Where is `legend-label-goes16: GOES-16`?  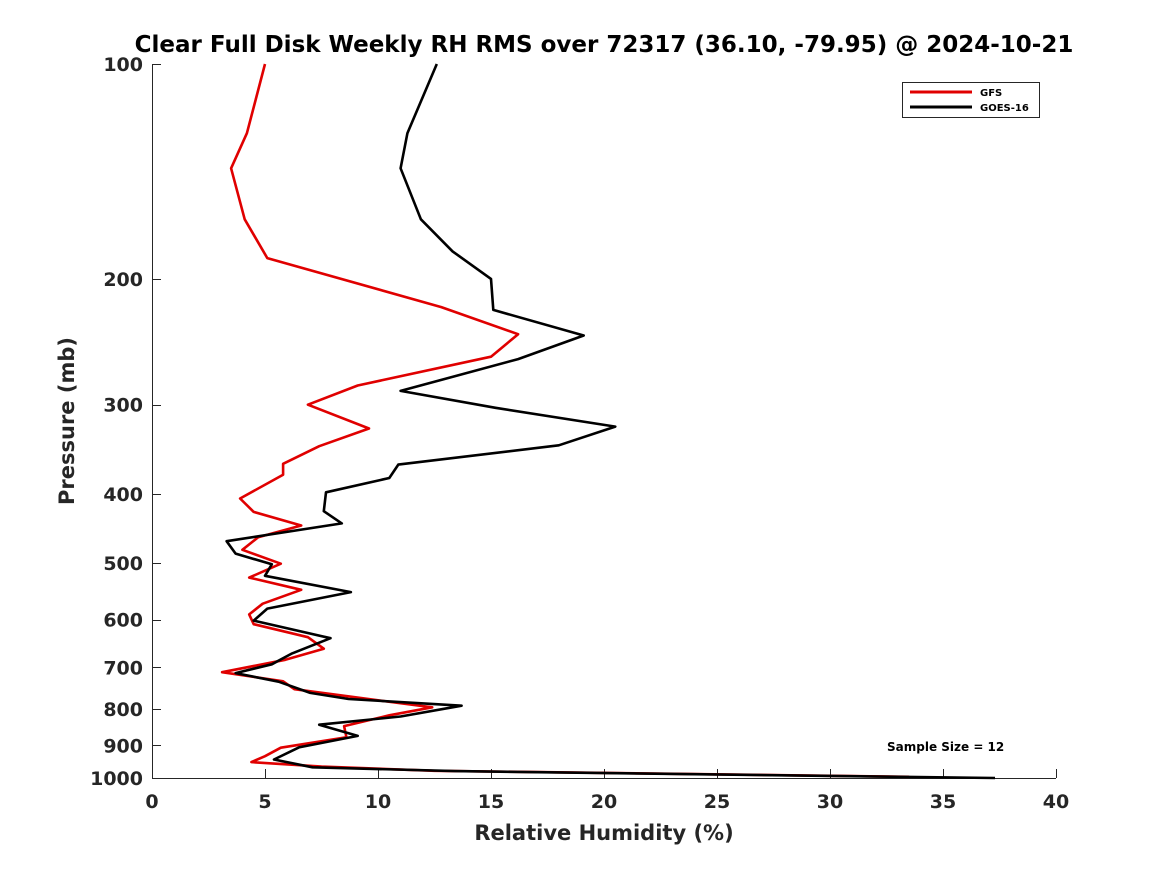 legend-label-goes16: GOES-16 is located at coordinates (1004, 108).